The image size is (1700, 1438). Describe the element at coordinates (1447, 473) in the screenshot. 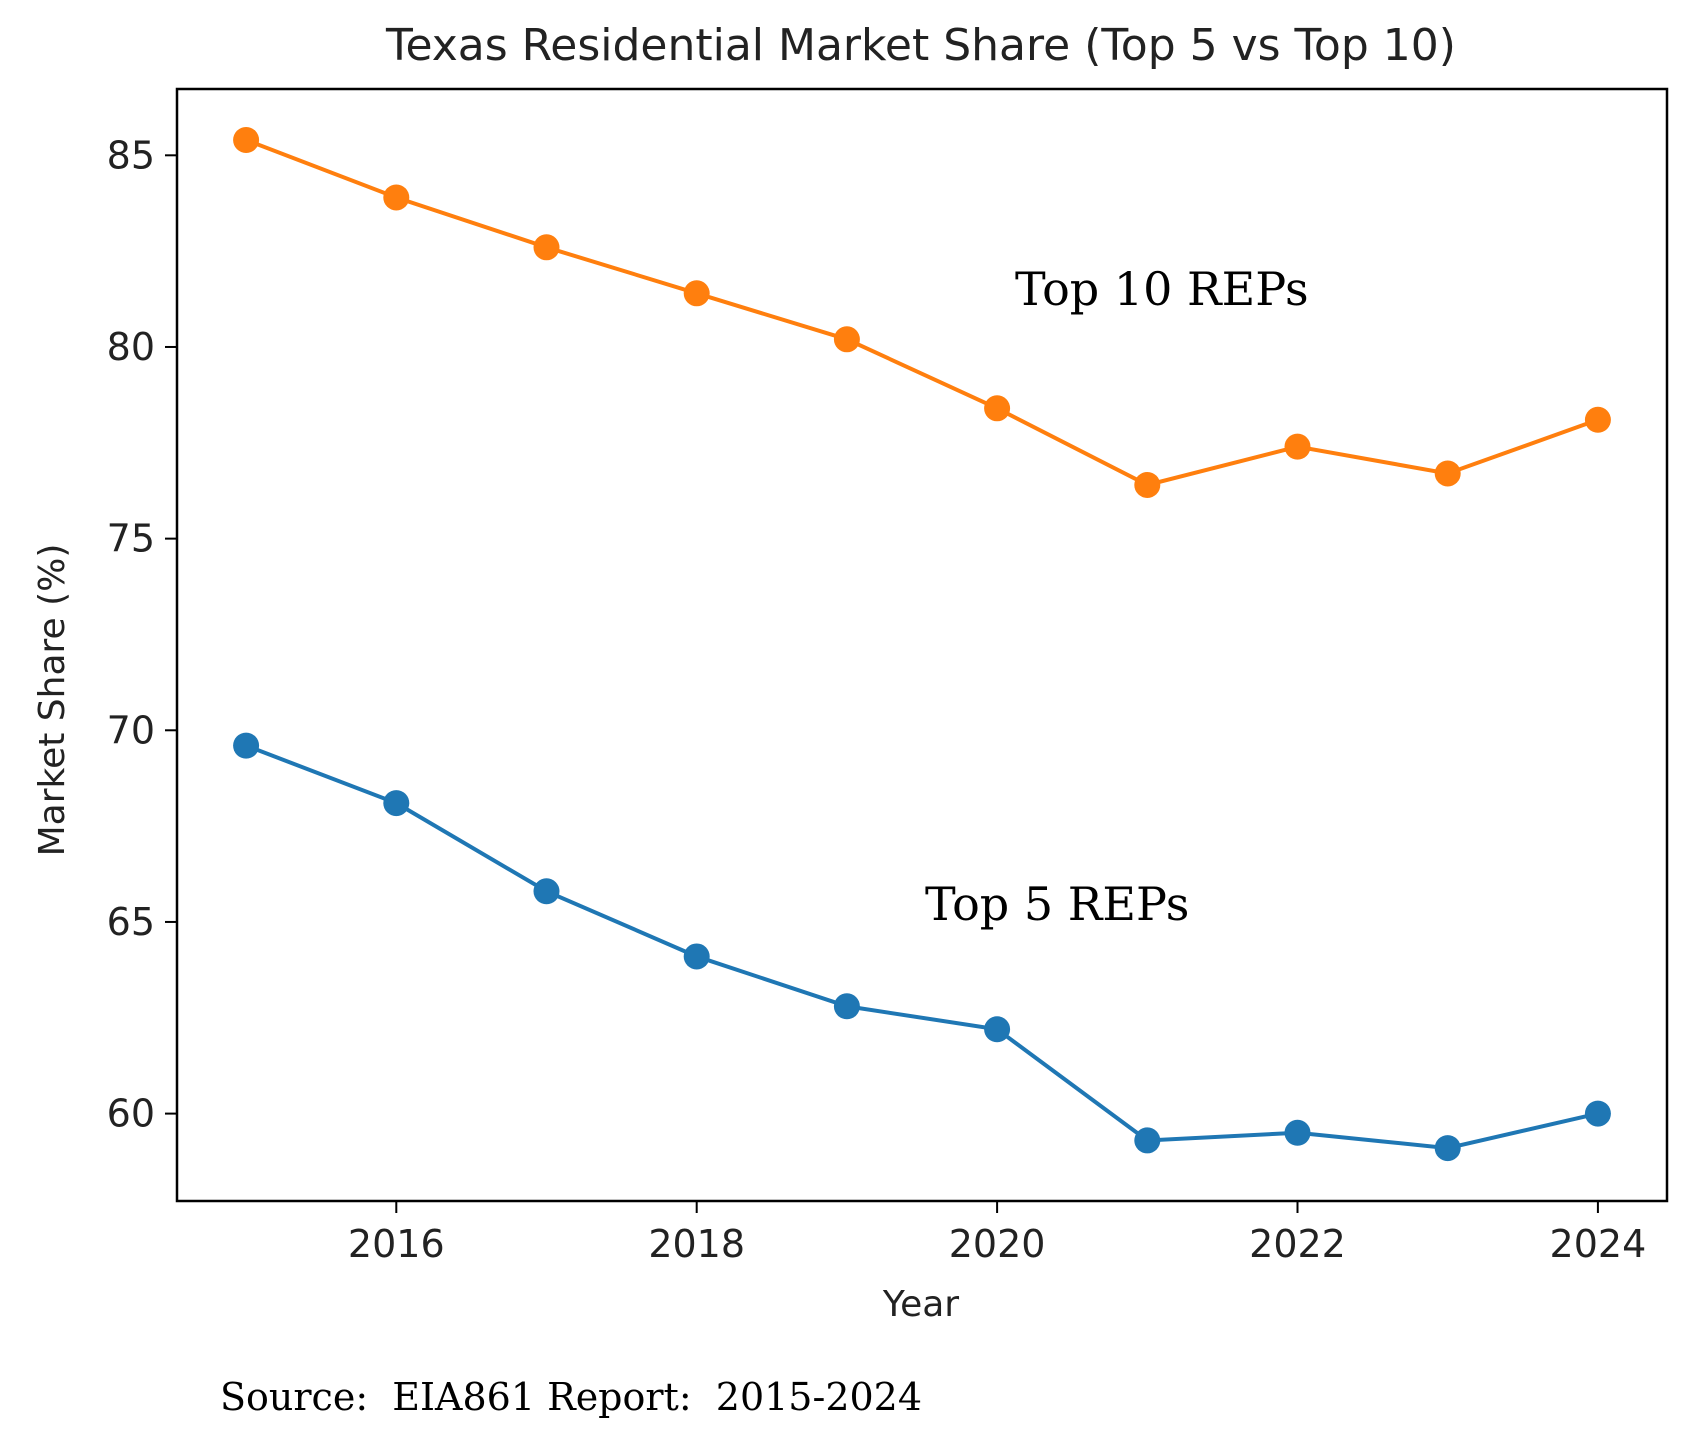

I see `data-point-top-10-reps-2023` at that location.